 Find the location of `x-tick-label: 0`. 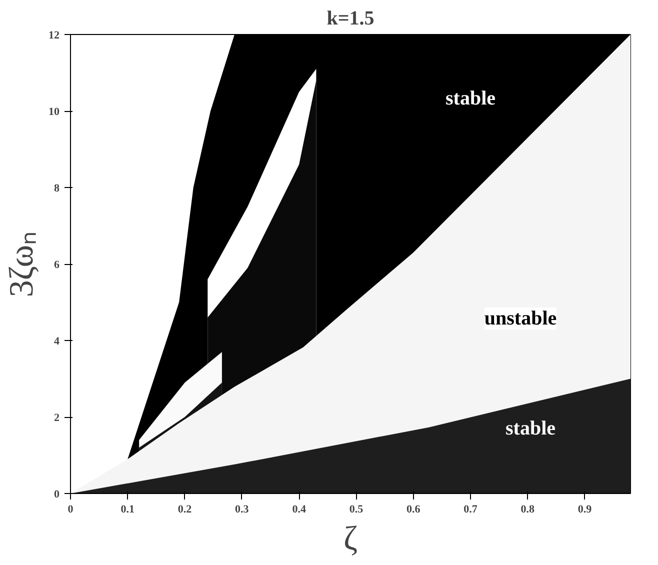

x-tick-label: 0 is located at coordinates (71, 510).